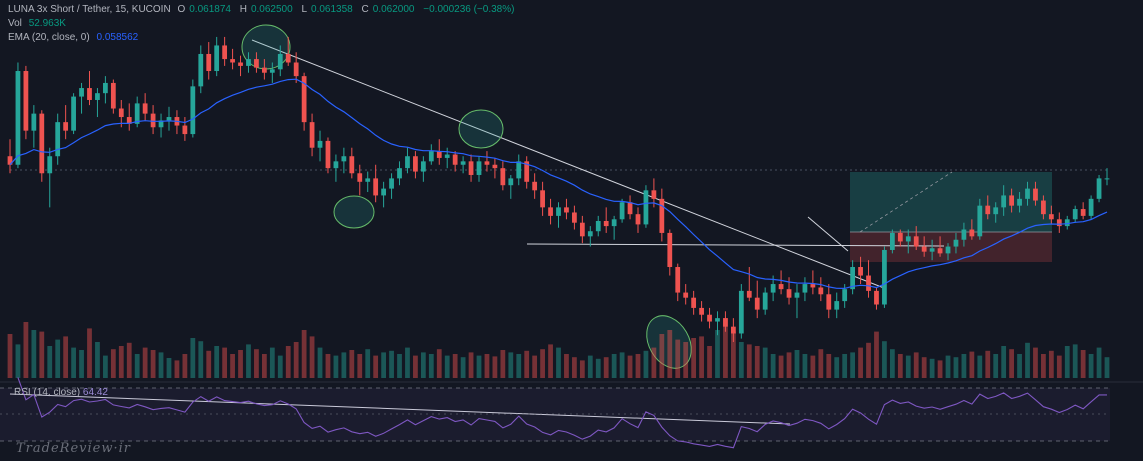  Describe the element at coordinates (89, 9) in the screenshot. I see `symbol-name: LUNA 3x Short / Tether, 15, KUCOIN` at that location.